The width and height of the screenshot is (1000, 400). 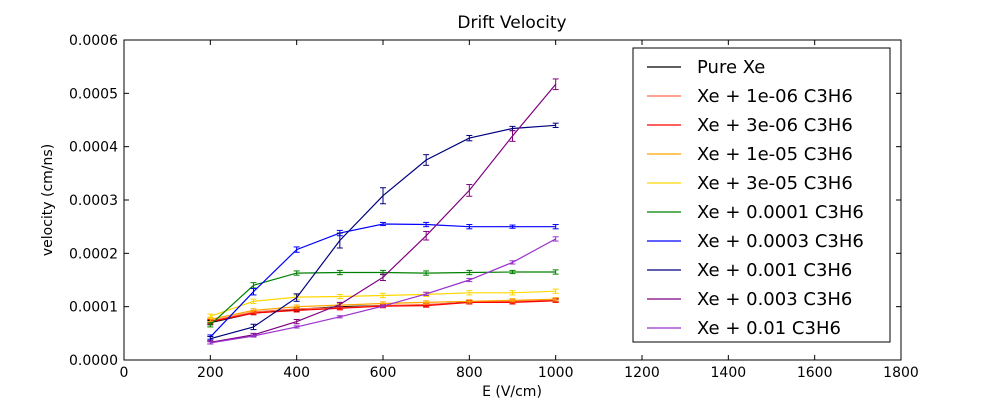 What do you see at coordinates (210, 373) in the screenshot?
I see `x-tick-label: 200` at bounding box center [210, 373].